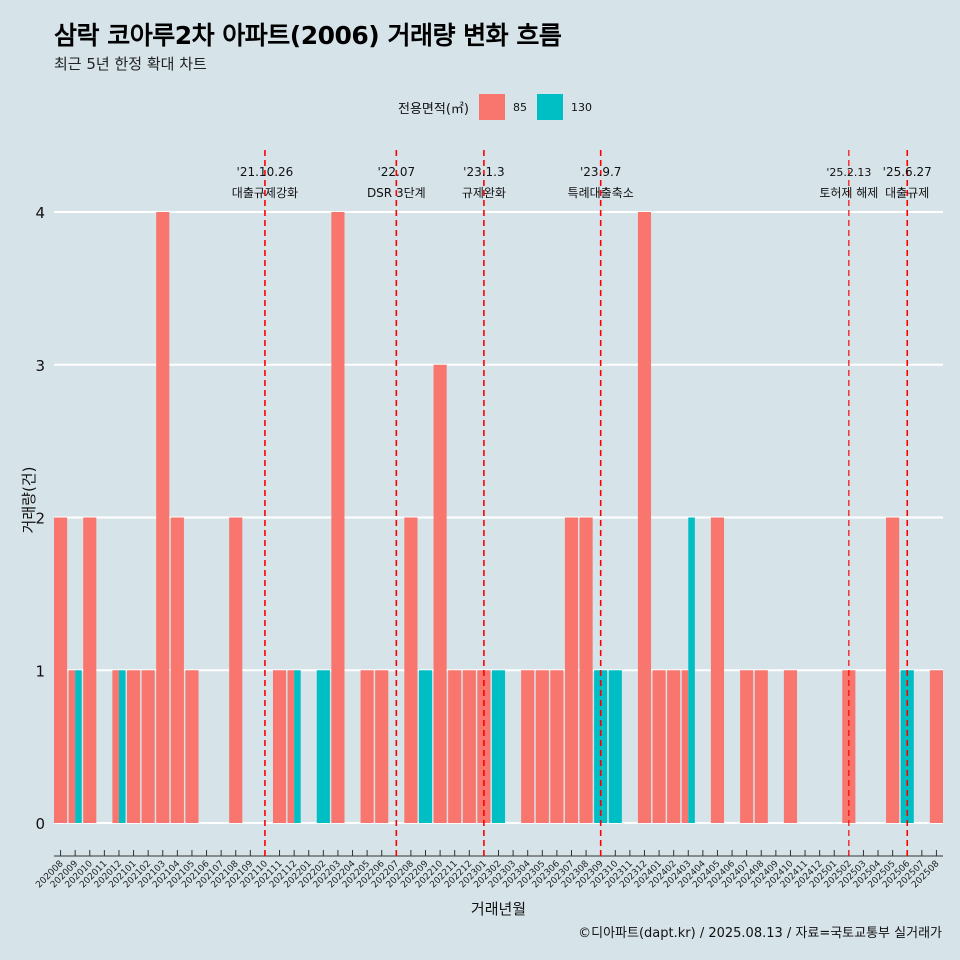 The width and height of the screenshot is (960, 960). I want to click on event-date-0: '21.10.26, so click(265, 172).